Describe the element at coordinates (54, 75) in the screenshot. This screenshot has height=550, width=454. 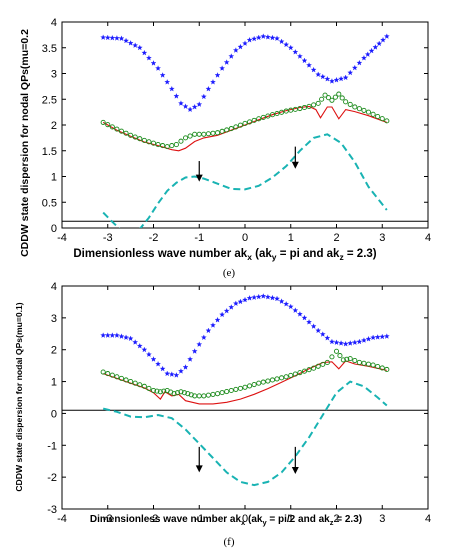
I see `y-tick-label: 3` at that location.